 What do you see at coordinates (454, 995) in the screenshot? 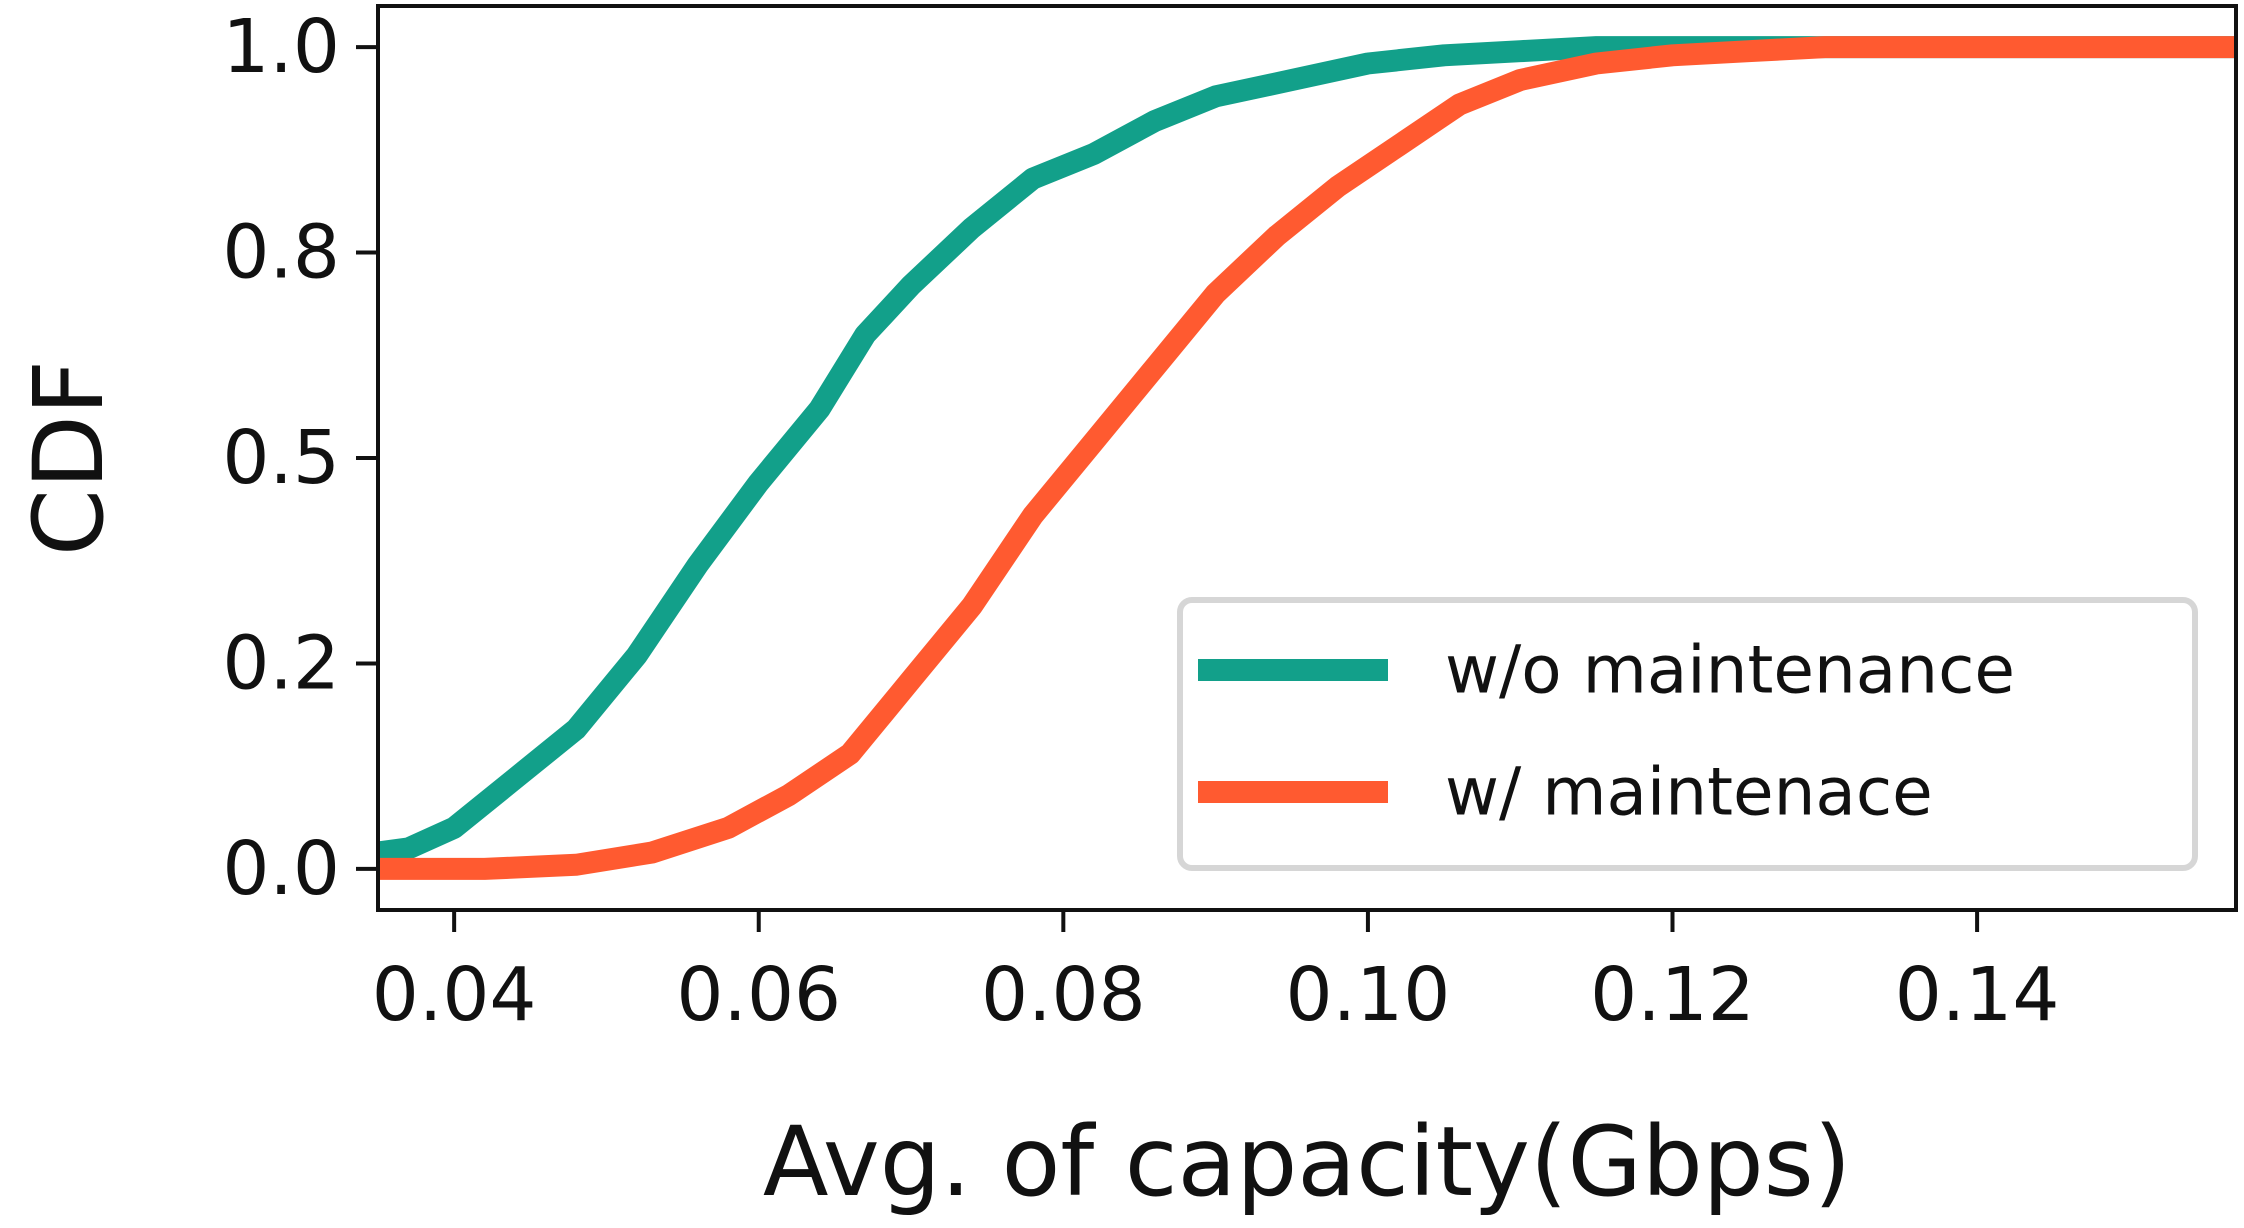
I see `x-tick-label: 0.04` at bounding box center [454, 995].